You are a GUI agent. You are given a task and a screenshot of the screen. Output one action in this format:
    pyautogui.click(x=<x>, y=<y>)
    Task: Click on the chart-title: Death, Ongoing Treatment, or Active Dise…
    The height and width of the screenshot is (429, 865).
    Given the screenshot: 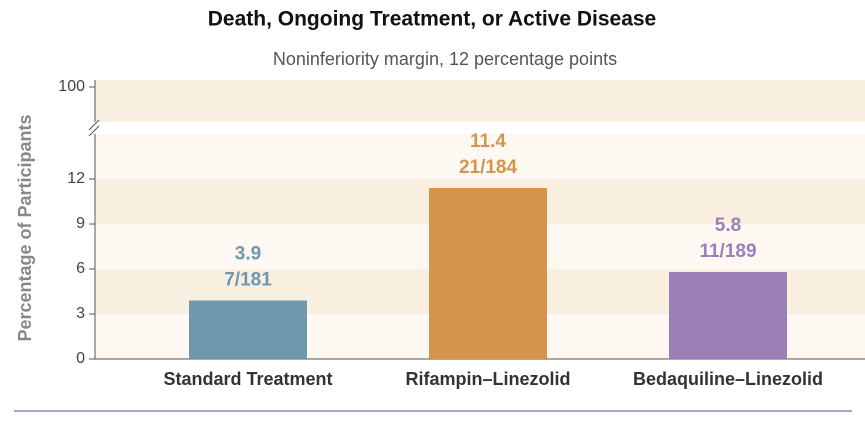 What is the action you would take?
    pyautogui.click(x=432, y=19)
    